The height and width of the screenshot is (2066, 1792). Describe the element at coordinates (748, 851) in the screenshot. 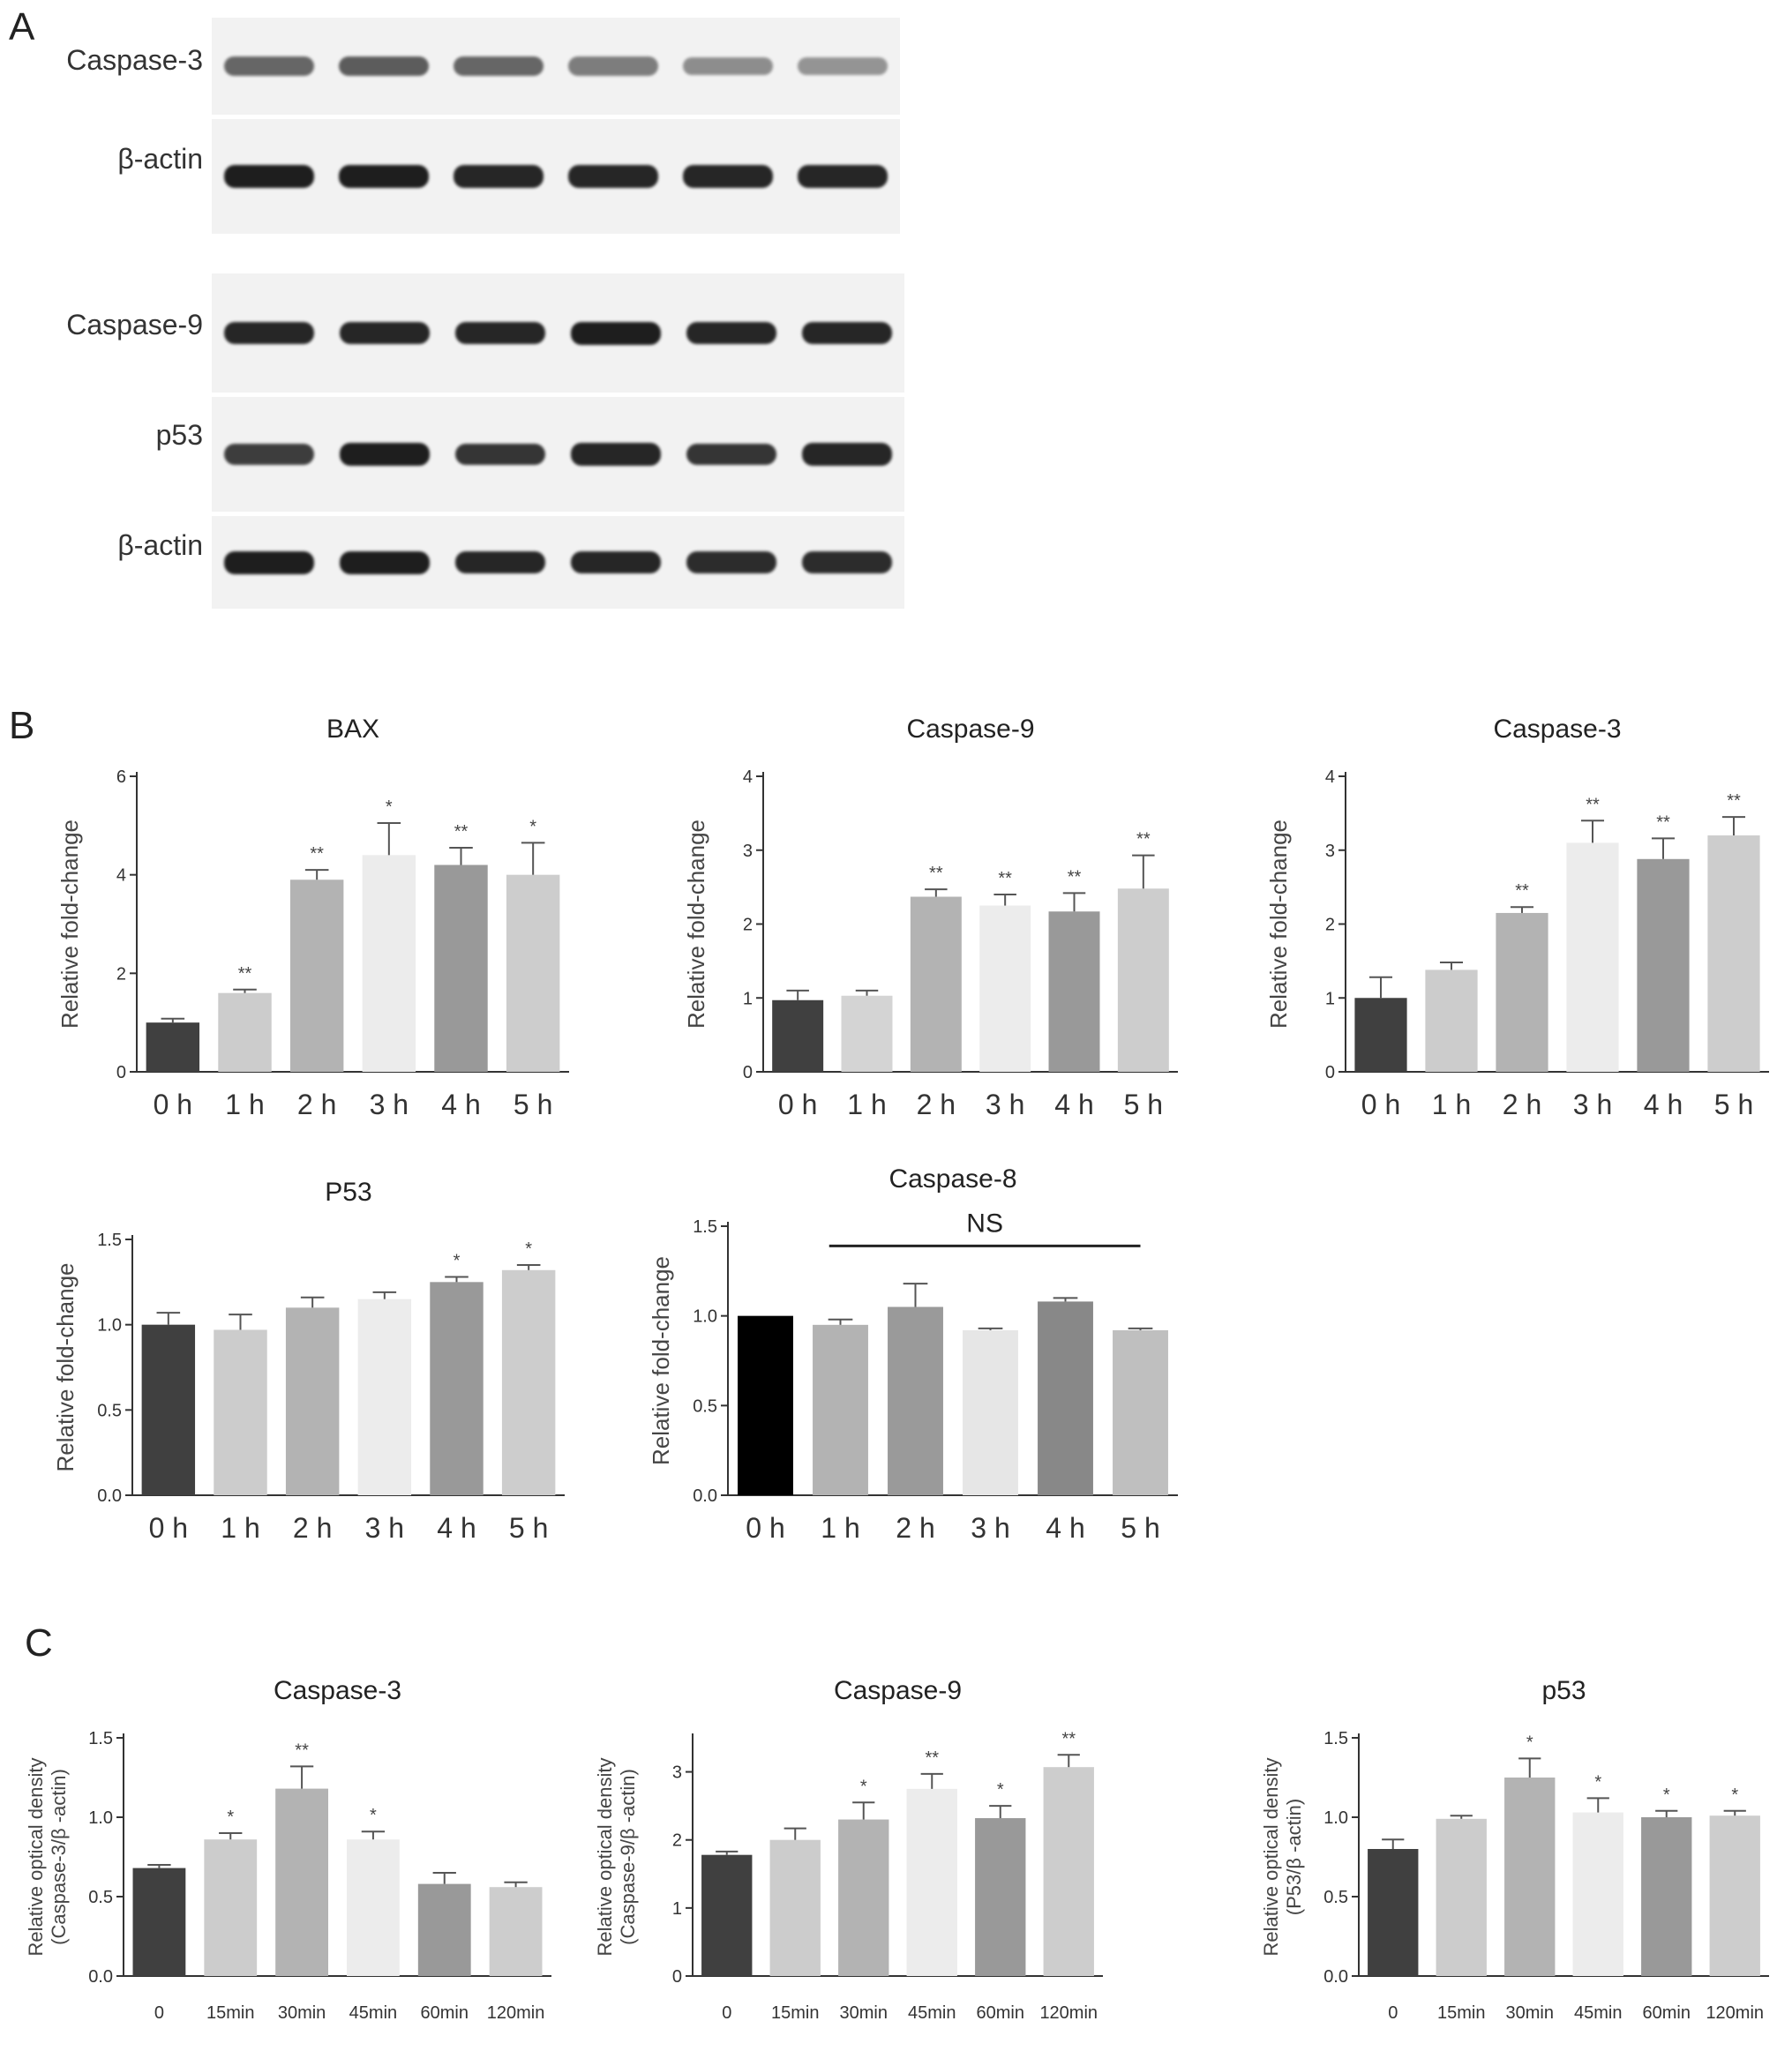

I see `y-tick-label: 3` at that location.